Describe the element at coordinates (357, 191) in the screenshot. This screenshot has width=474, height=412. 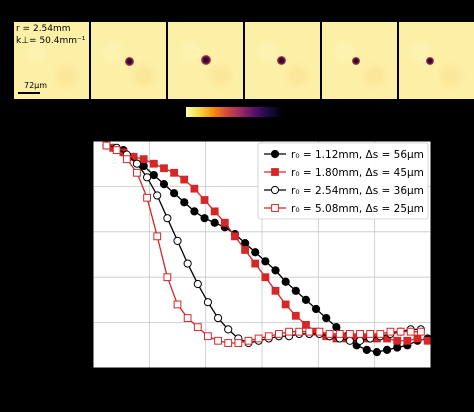
I see `legend-label: r₀ = 2.54mm, Δs = 36μm` at that location.